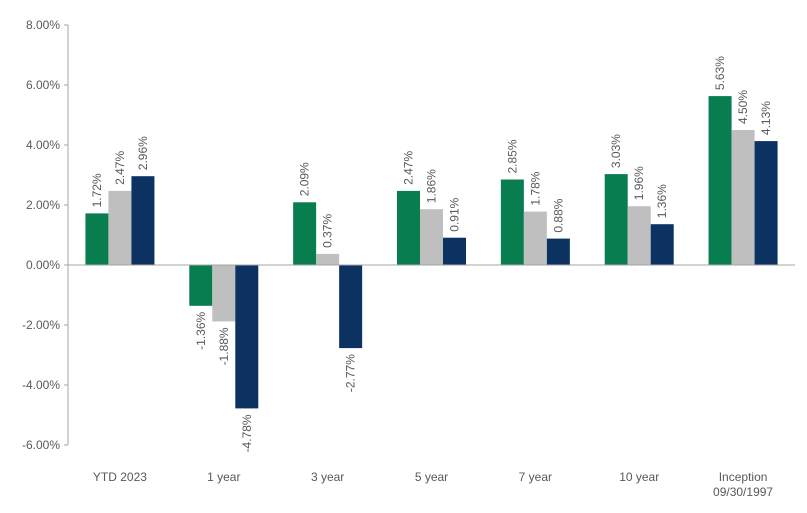 This screenshot has height=513, width=807. Describe the element at coordinates (143, 153) in the screenshot. I see `data-label: 2.96%` at that location.